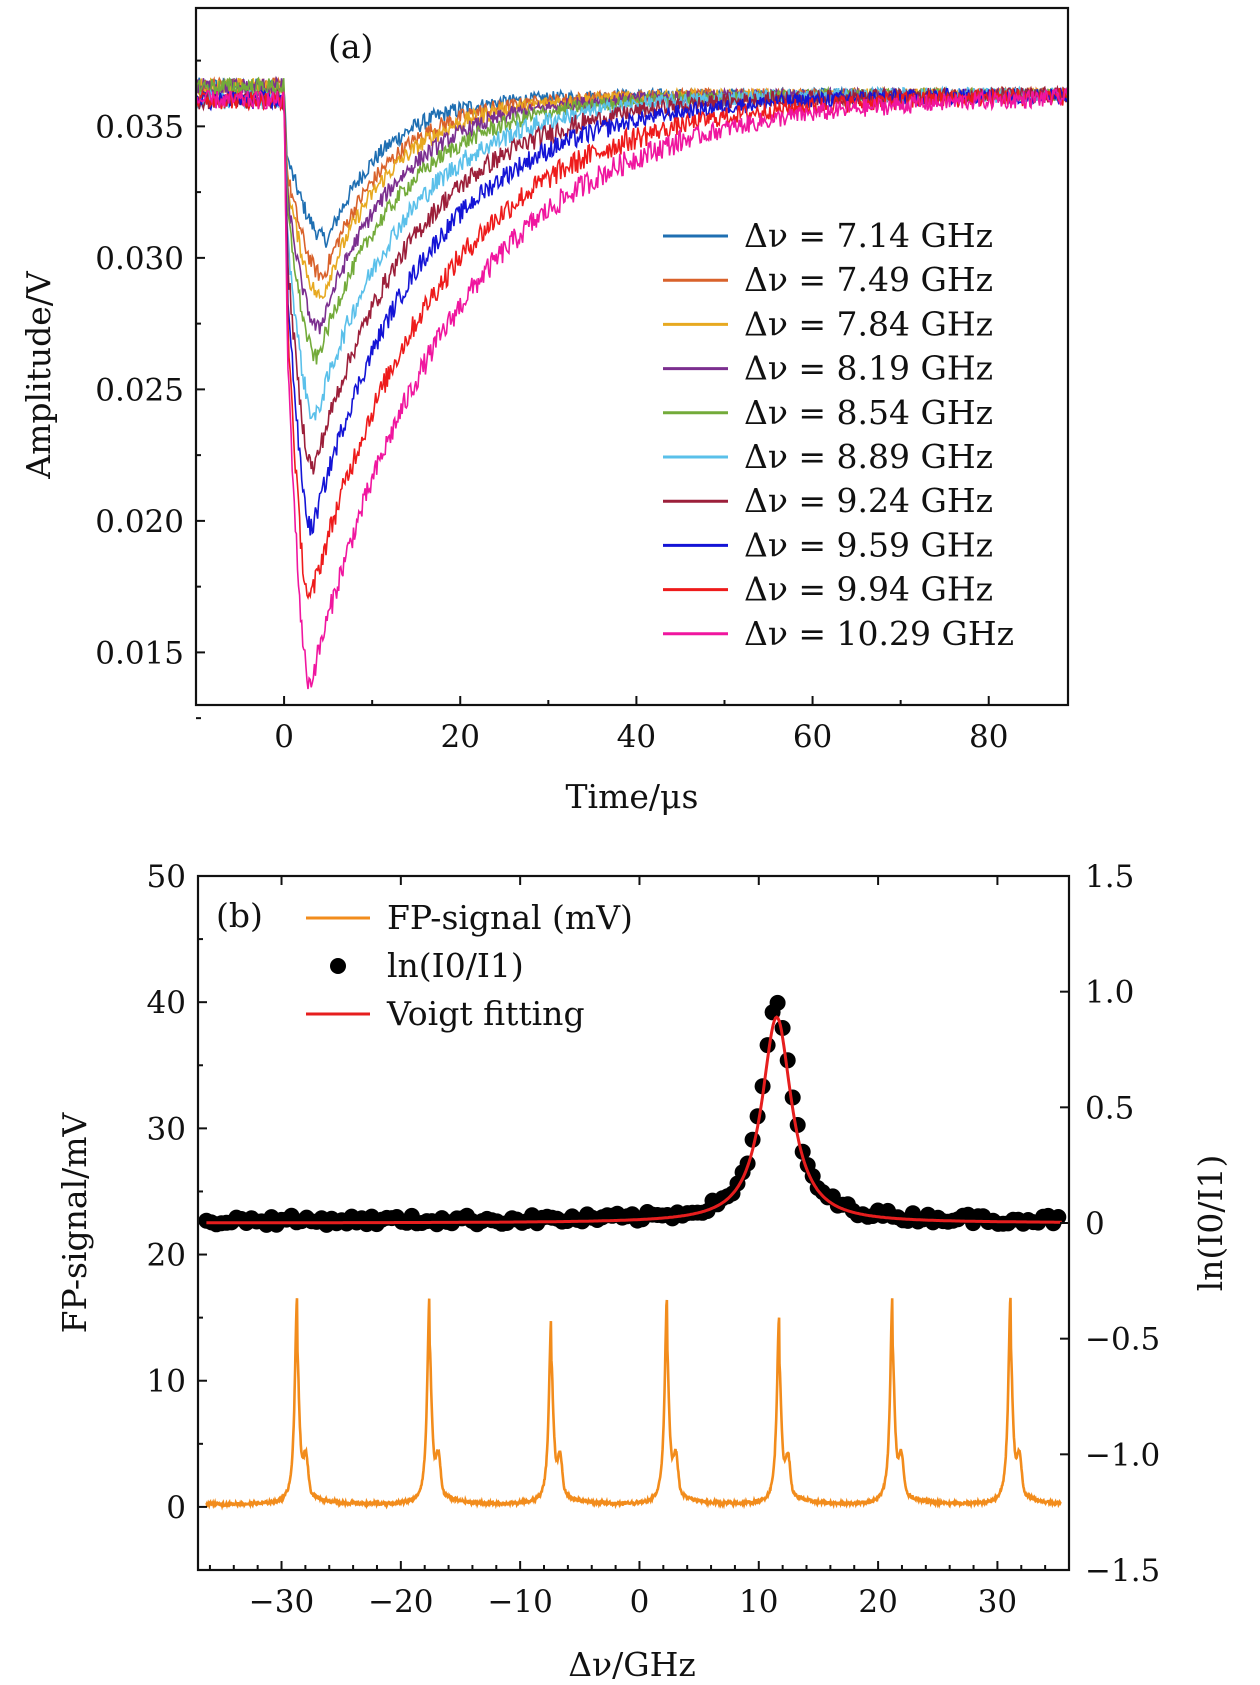 This screenshot has height=1685, width=1260. I want to click on chart-b-legend: FP-signal (mV) ln(I0/I1) Voigt fitting, so click(469, 965).